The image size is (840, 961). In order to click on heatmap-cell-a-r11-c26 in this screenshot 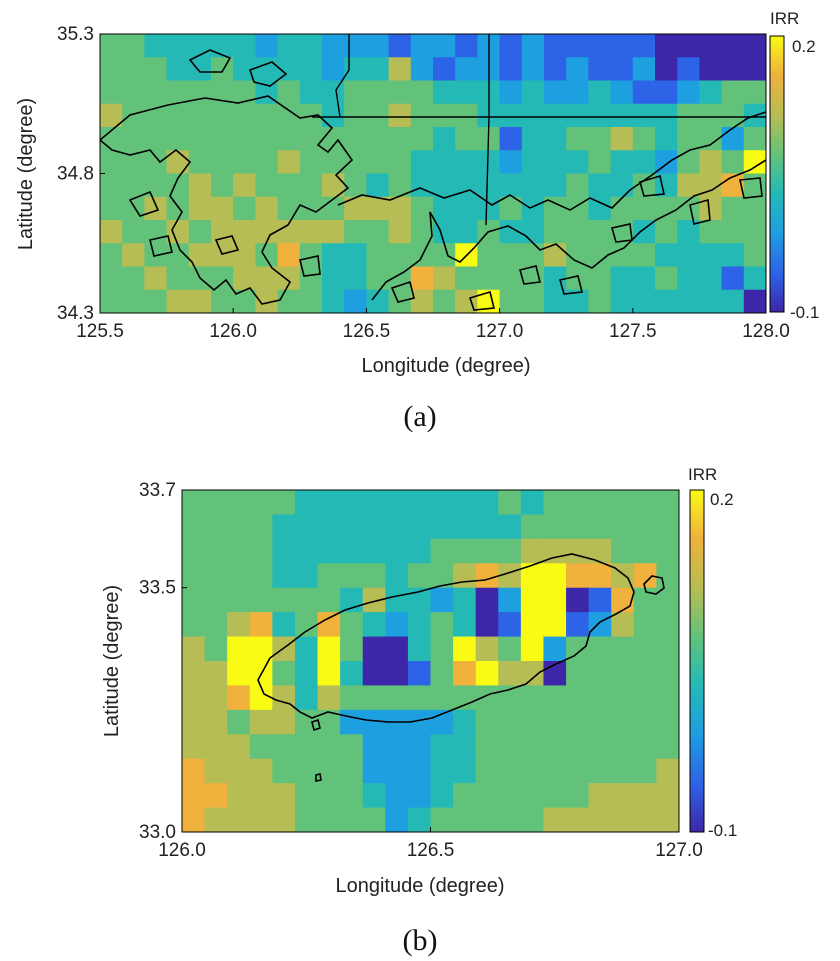, I will do `click(688, 301)`.